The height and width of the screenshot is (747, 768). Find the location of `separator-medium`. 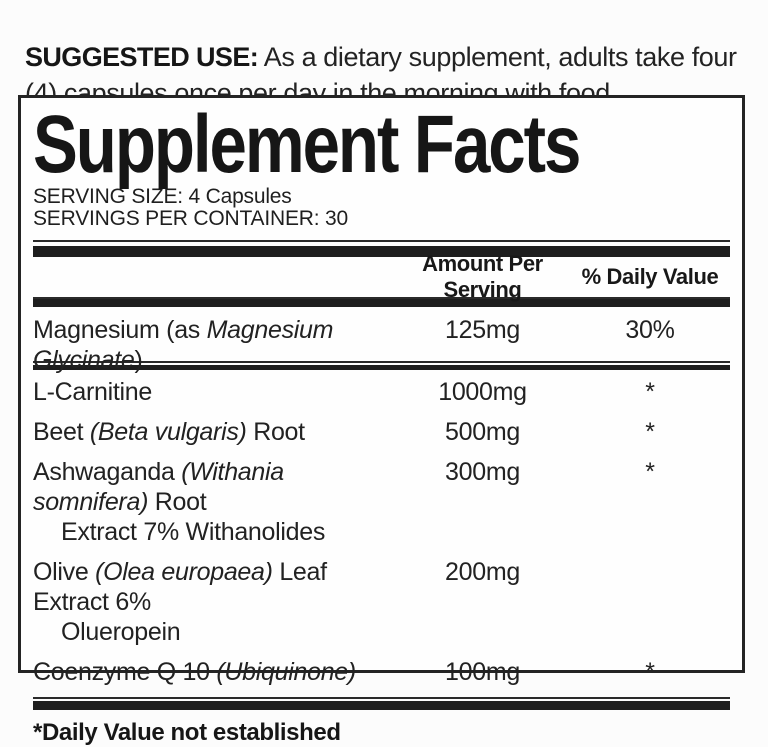

separator-medium is located at coordinates (381, 365).